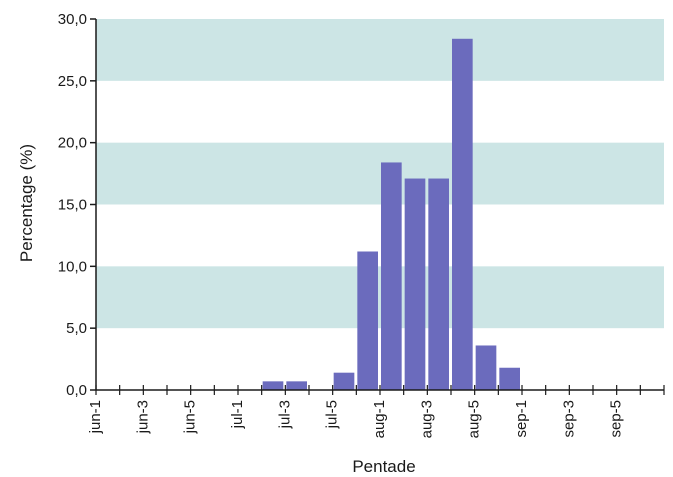 This screenshot has height=477, width=673. Describe the element at coordinates (379, 419) in the screenshot. I see `x-tick-label: aug-1` at that location.